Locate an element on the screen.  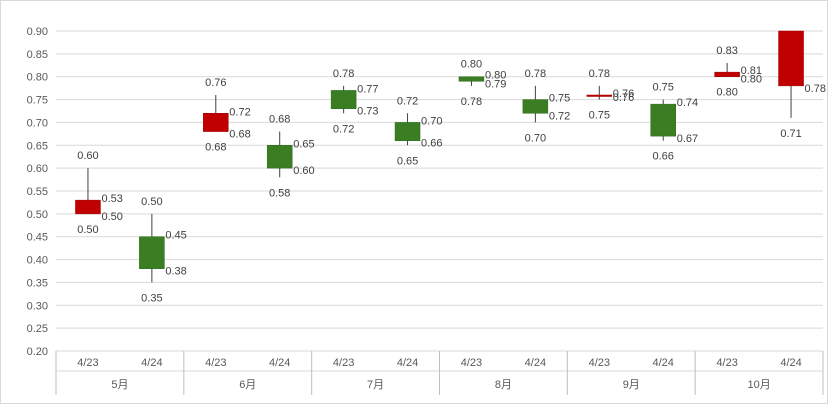
data-label-open: 0.75 is located at coordinates (559, 99).